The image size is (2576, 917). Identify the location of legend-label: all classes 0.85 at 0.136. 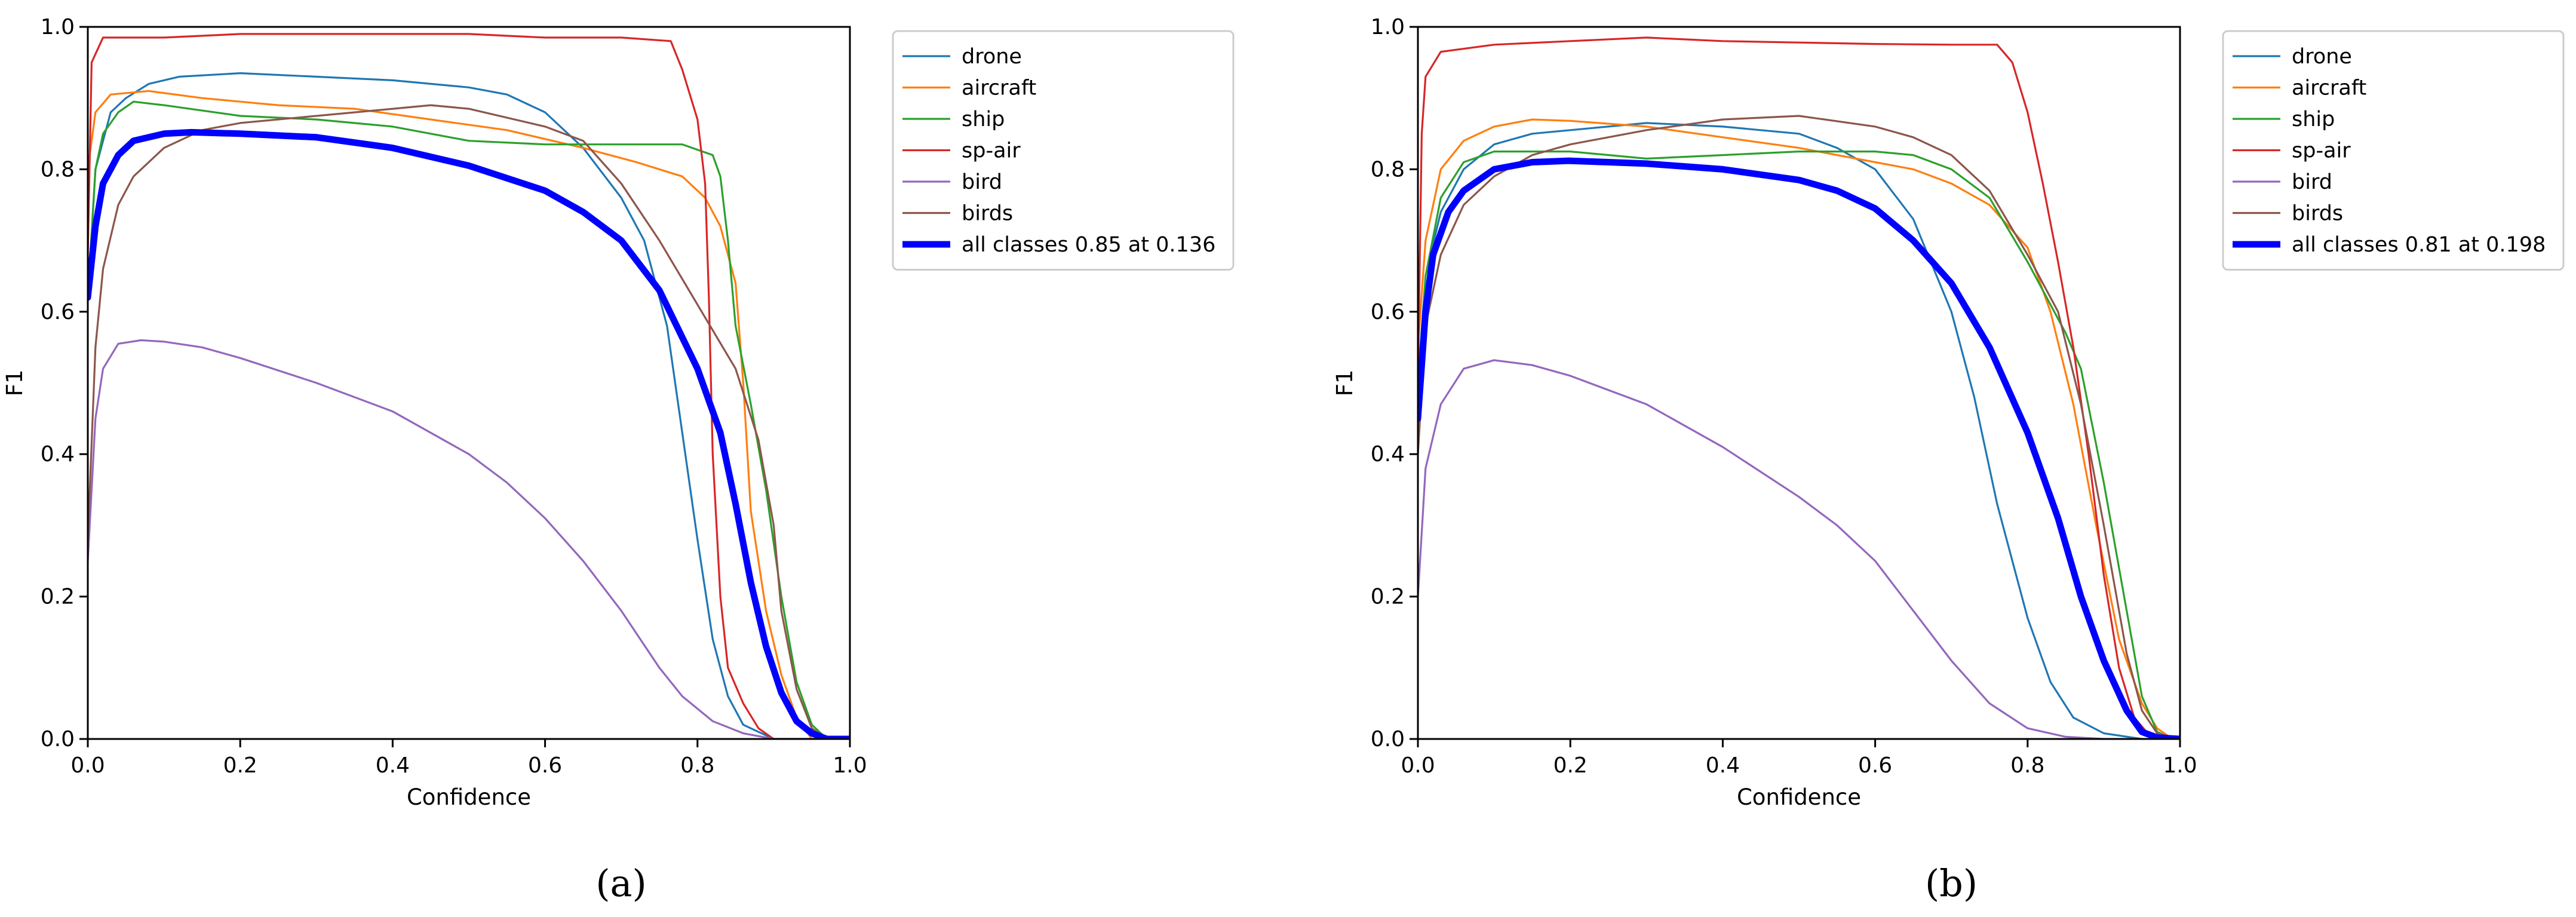
(1088, 245).